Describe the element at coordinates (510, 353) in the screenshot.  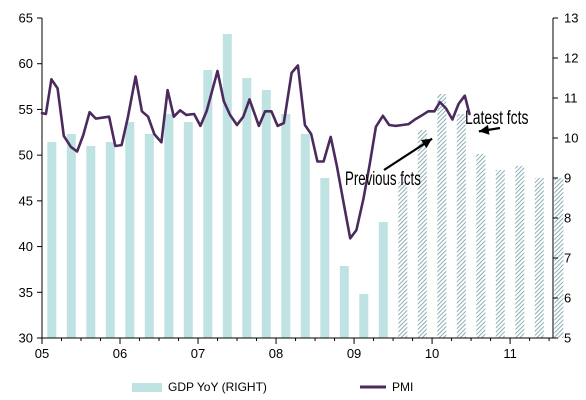
I see `x-tick-label: 11` at that location.